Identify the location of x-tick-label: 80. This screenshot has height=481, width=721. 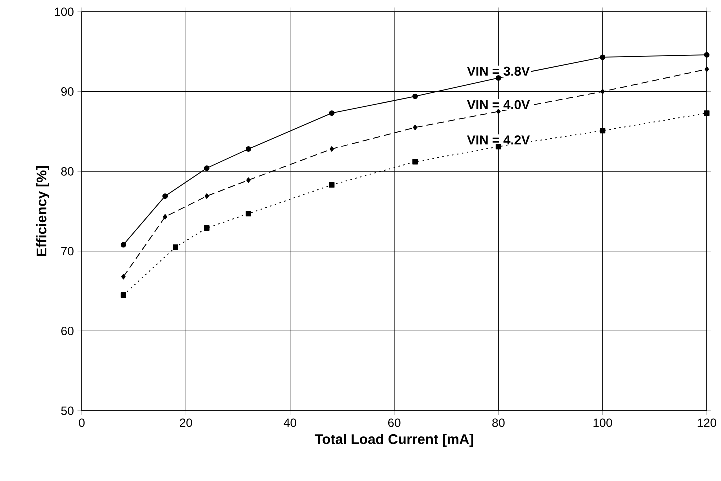
(498, 423).